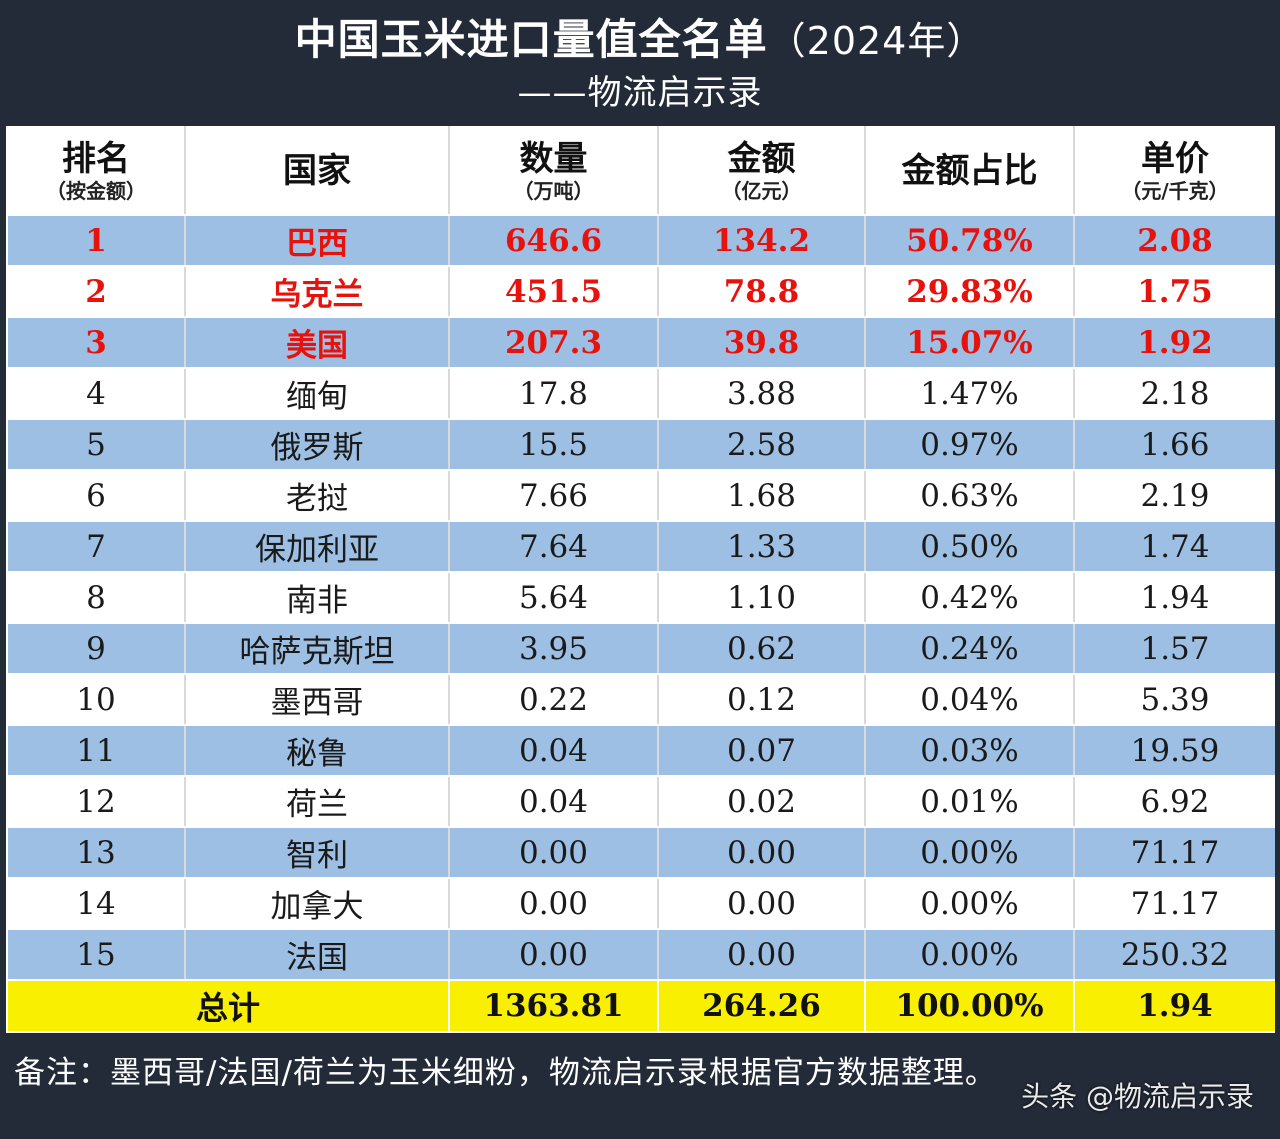 Image resolution: width=1280 pixels, height=1139 pixels. I want to click on table-row: 13 智利 0.00 0.00 0.00% 71.17, so click(640, 852).